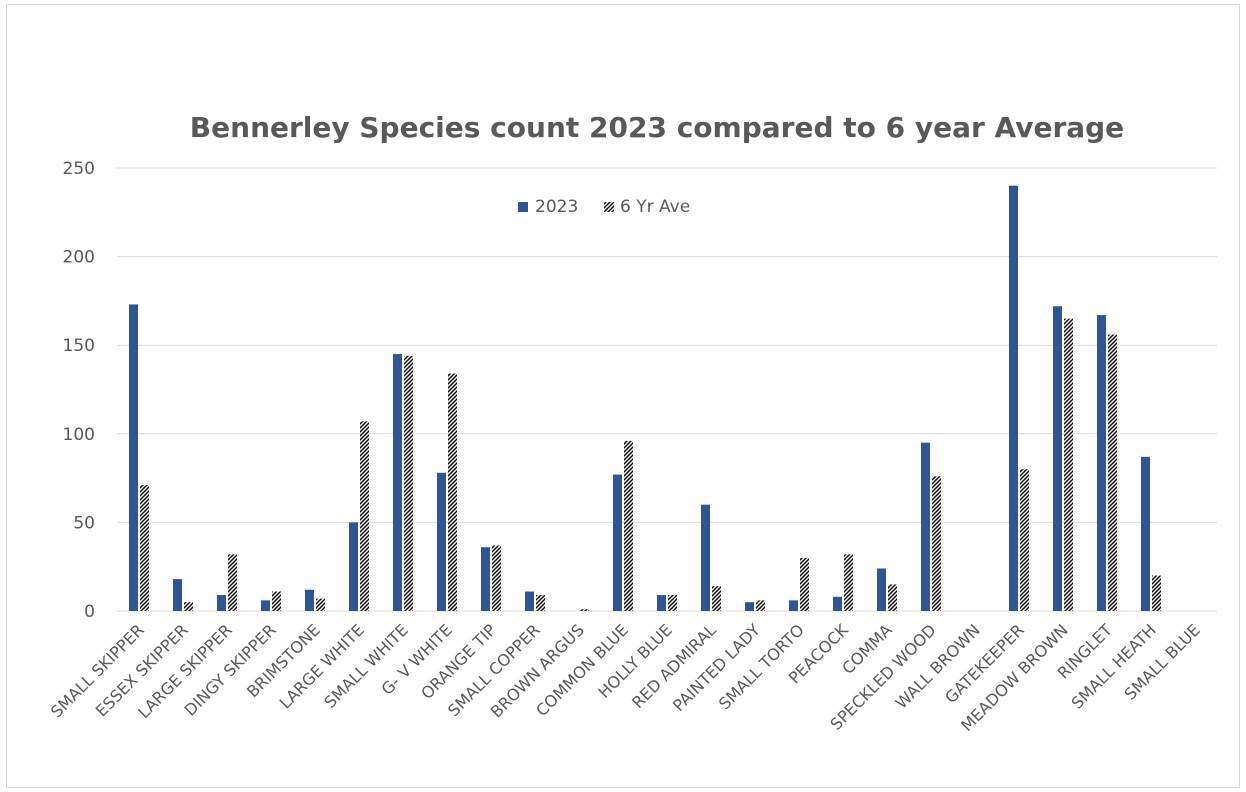 This screenshot has width=1246, height=792. I want to click on legend: 2023 6 Yr Ave, so click(604, 207).